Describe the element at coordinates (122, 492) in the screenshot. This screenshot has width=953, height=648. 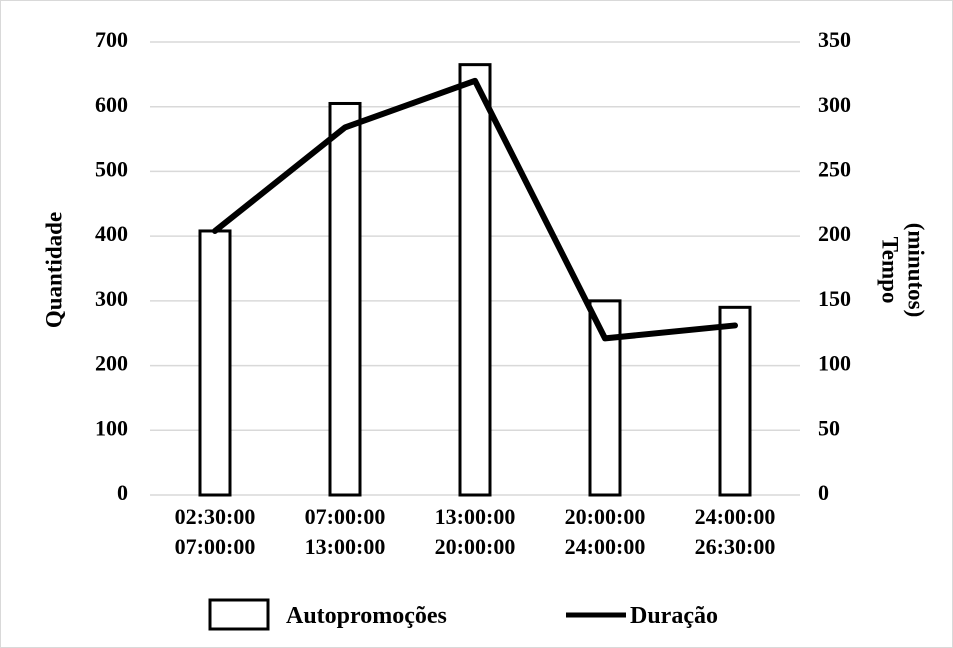
I see `y-left-tick-label: 0` at that location.